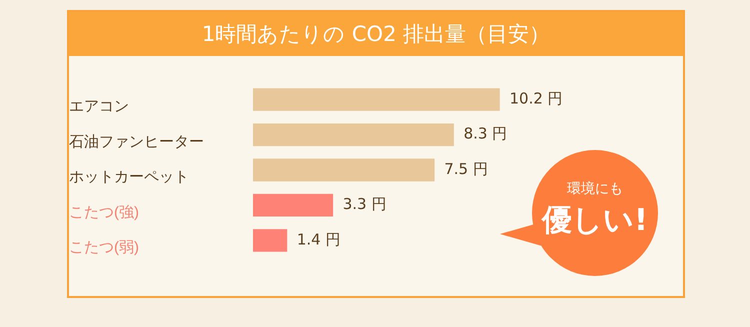  What do you see at coordinates (99, 107) in the screenshot?
I see `y-tick-label: エアコン` at bounding box center [99, 107].